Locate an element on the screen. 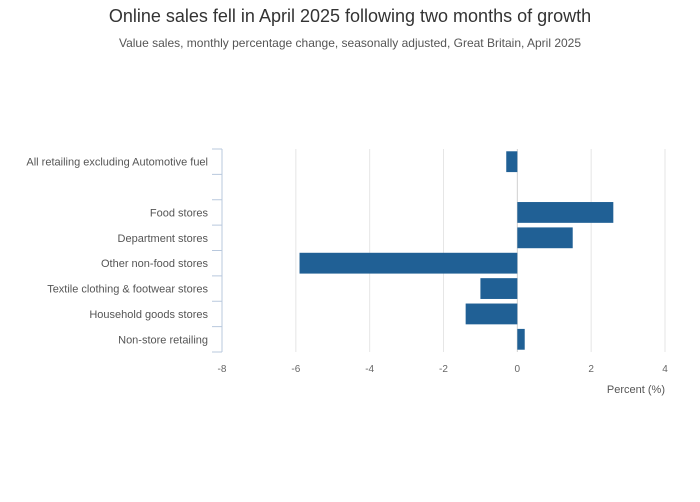 The height and width of the screenshot is (502, 700). category-label: Textile clothing & footwear stores is located at coordinates (127, 290).